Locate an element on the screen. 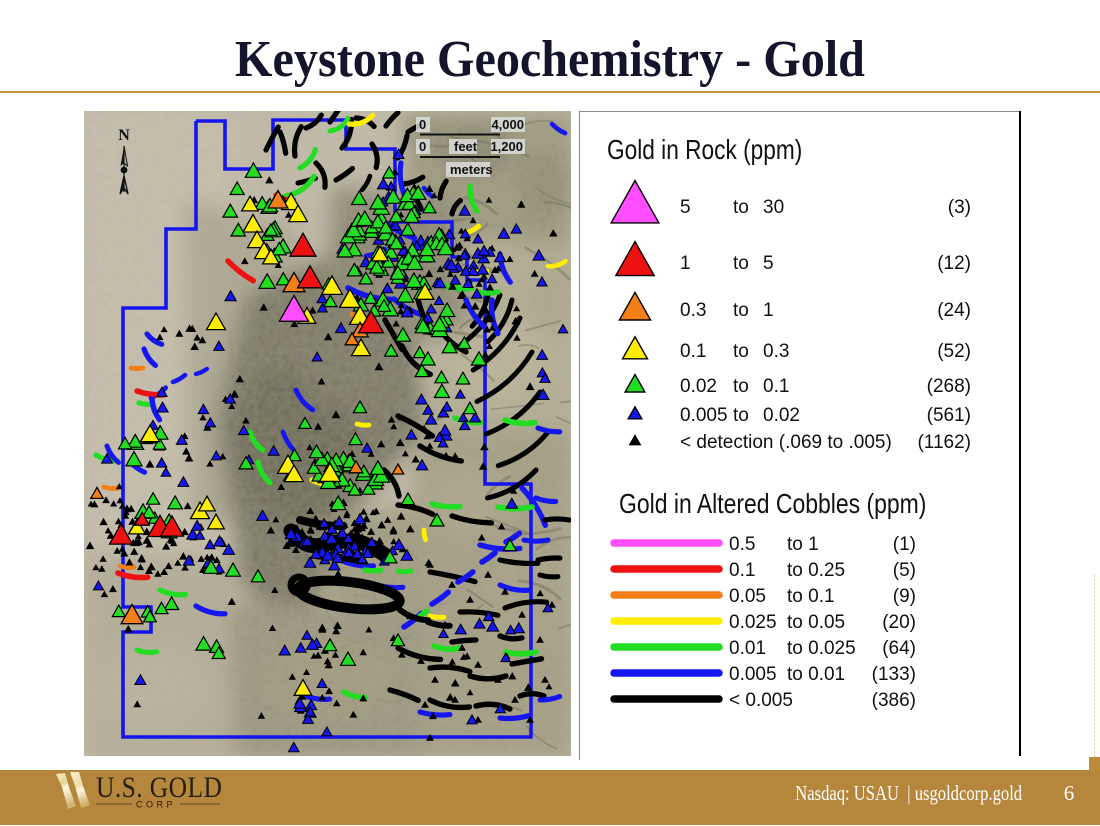 This screenshot has height=826, width=1100. svg-text: < detection (.069 to .005) is located at coordinates (786, 442).